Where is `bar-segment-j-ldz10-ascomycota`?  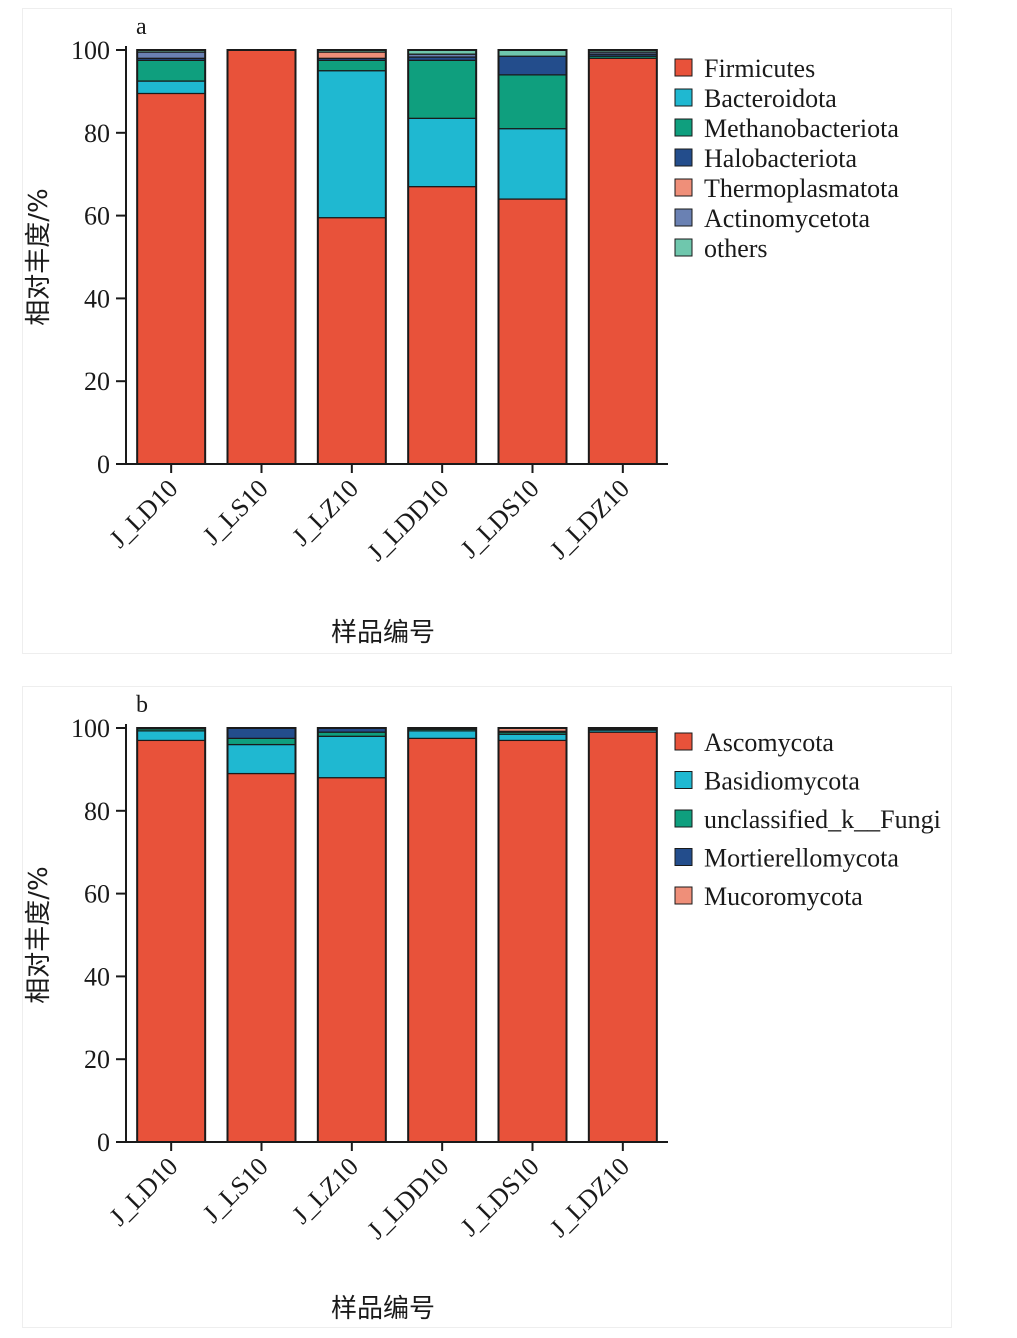
bar-segment-j-ldz10-ascomycota is located at coordinates (623, 937).